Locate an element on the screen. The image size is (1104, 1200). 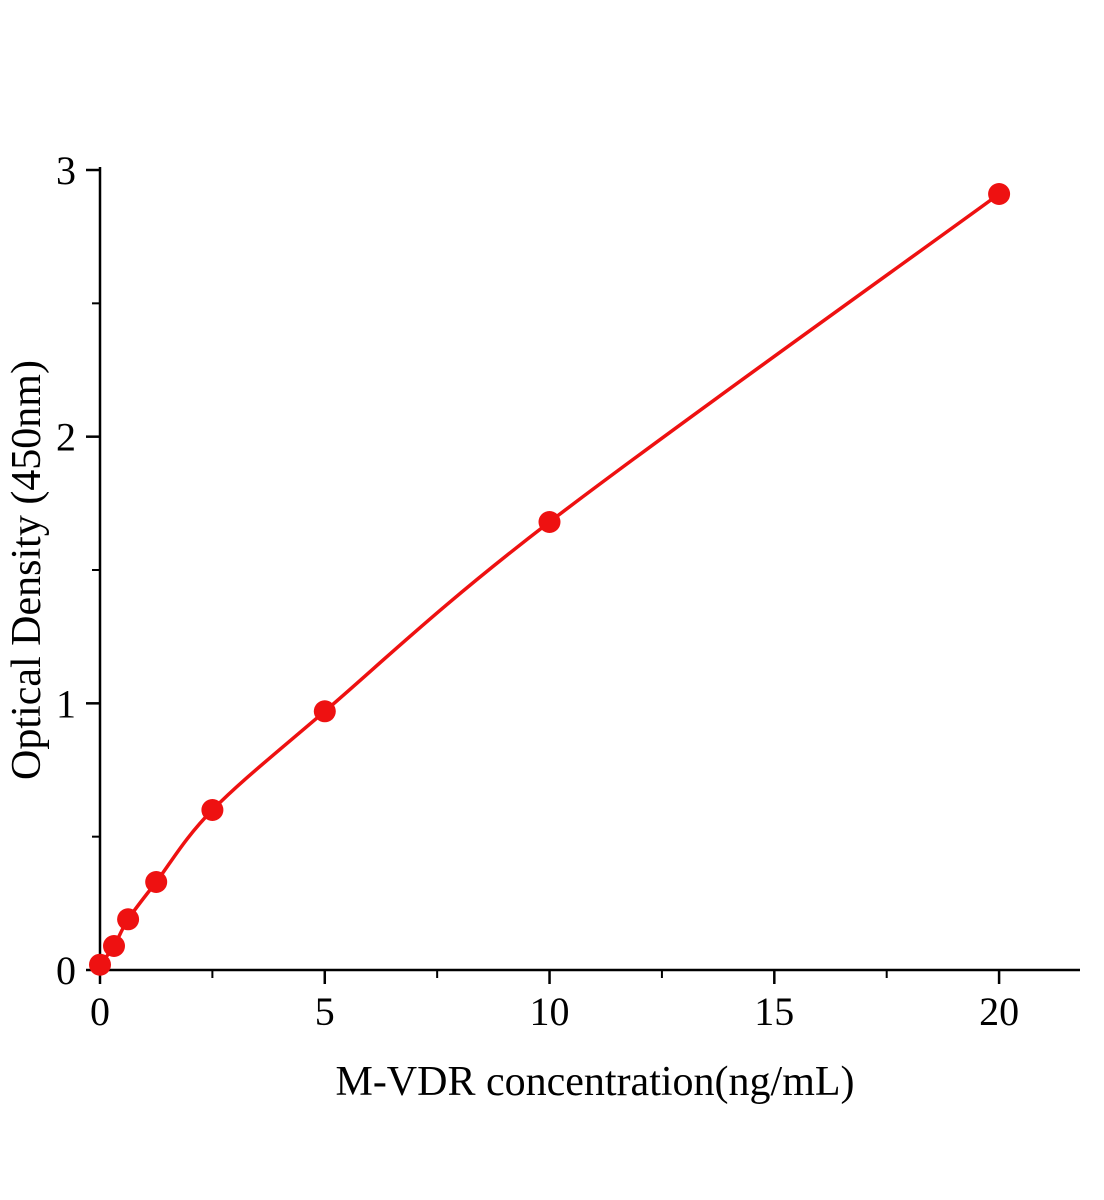
x-tick-label: 10 is located at coordinates (550, 1011).